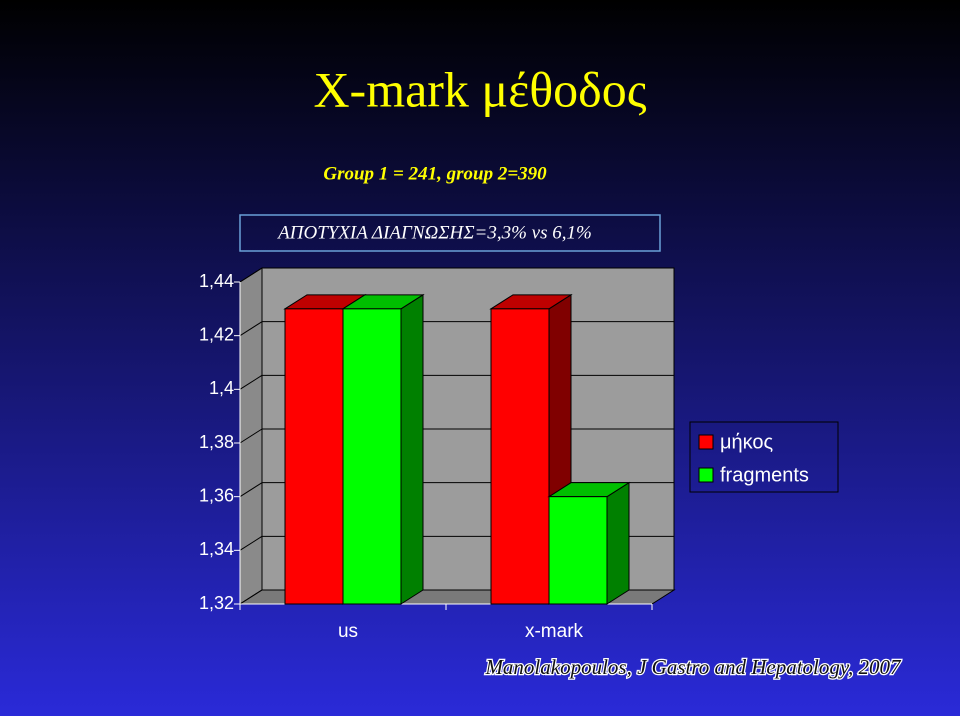 The height and width of the screenshot is (716, 960). What do you see at coordinates (764, 475) in the screenshot?
I see `legend-label: fragments` at bounding box center [764, 475].